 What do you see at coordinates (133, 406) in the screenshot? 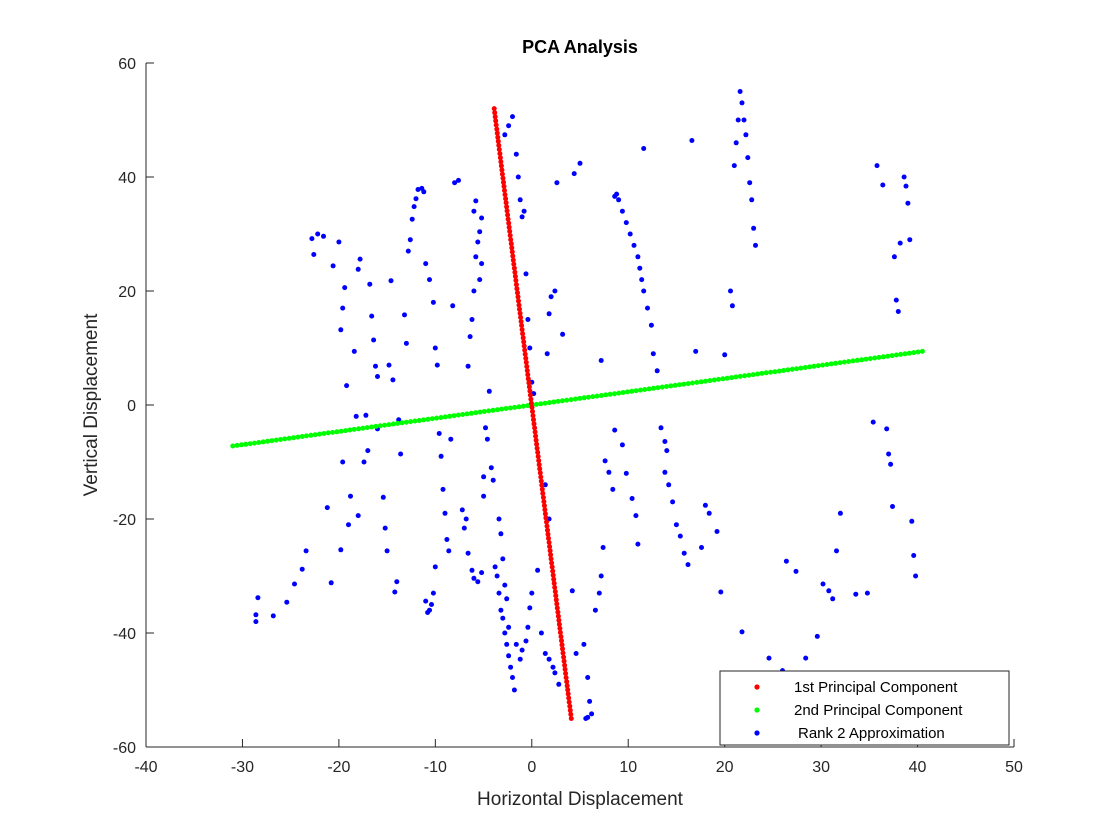
I see `y-ticks: -60 -40 -20 0 20 40 60` at bounding box center [133, 406].